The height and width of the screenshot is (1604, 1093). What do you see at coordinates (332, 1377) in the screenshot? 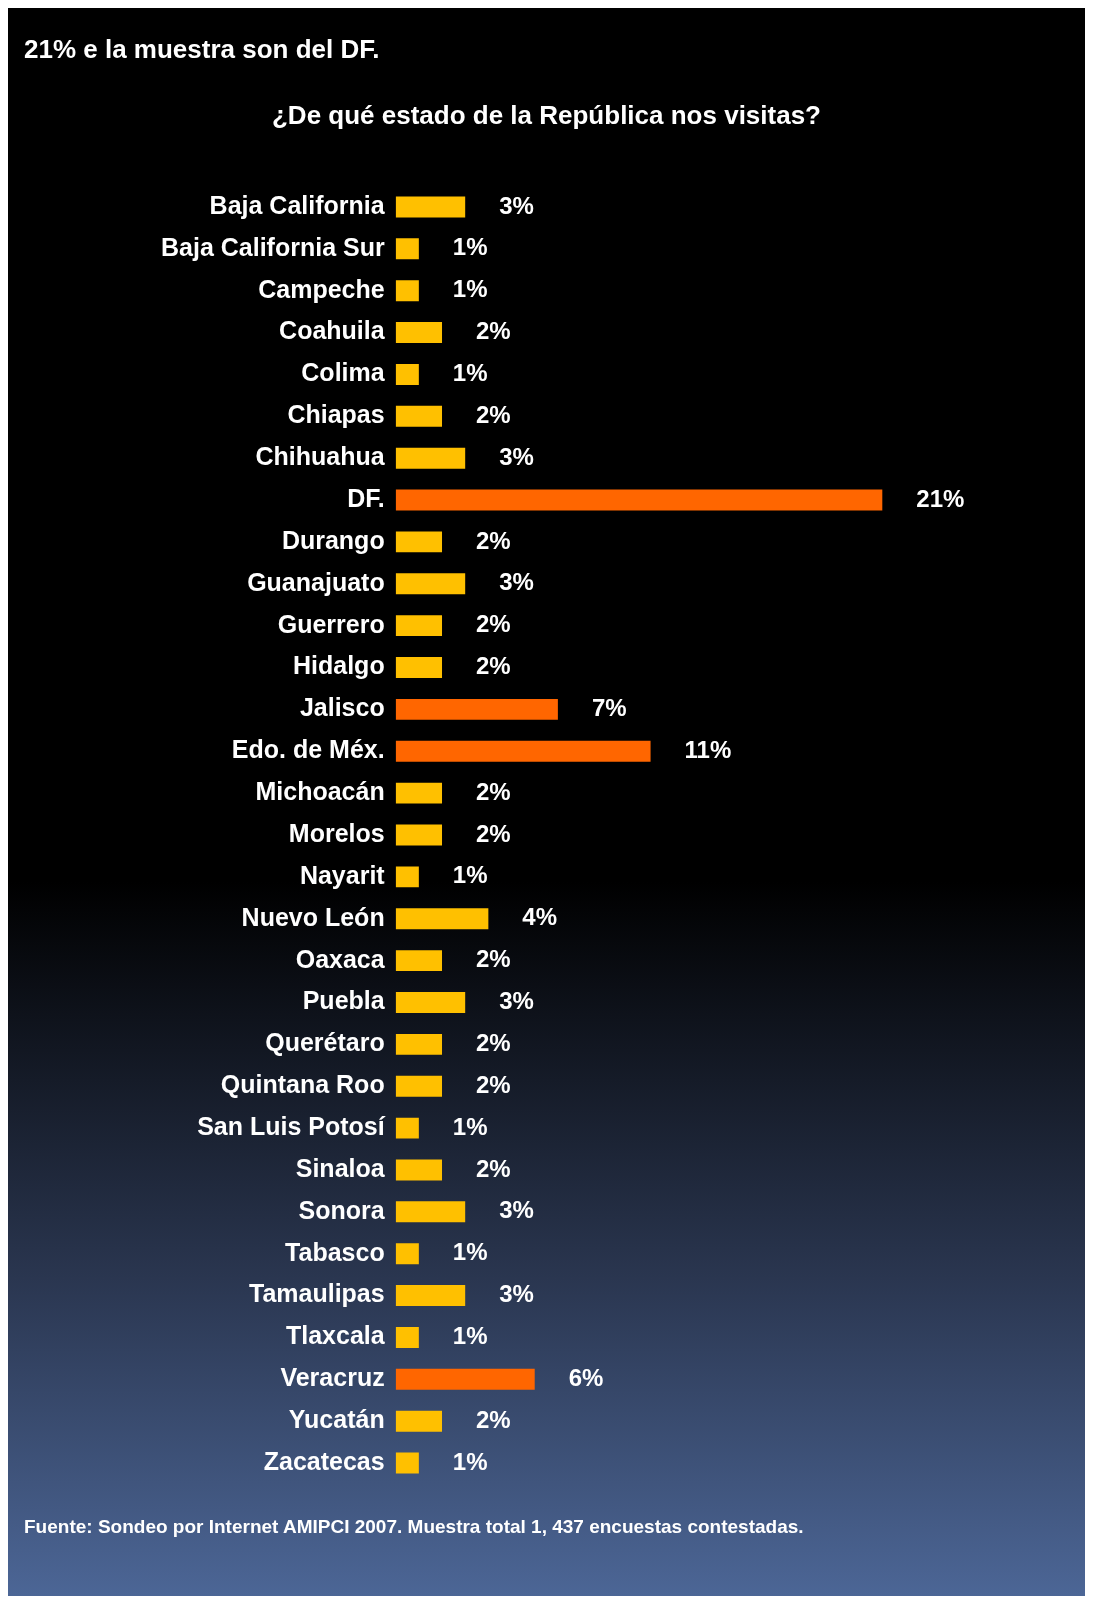
I see `y-tick-label: Veracruz` at bounding box center [332, 1377].